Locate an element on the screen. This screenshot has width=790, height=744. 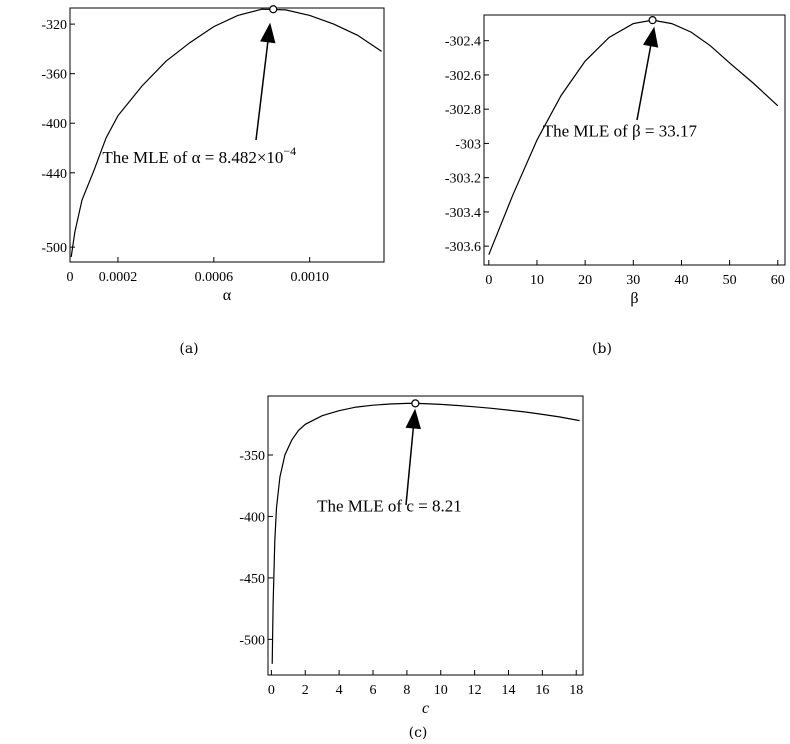
x-axis-label: c is located at coordinates (425, 708).